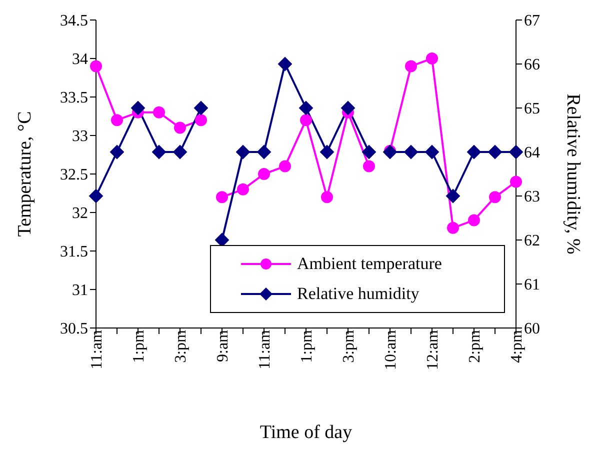  What do you see at coordinates (74, 21) in the screenshot?
I see `y-tick-label: 34.5` at bounding box center [74, 21].